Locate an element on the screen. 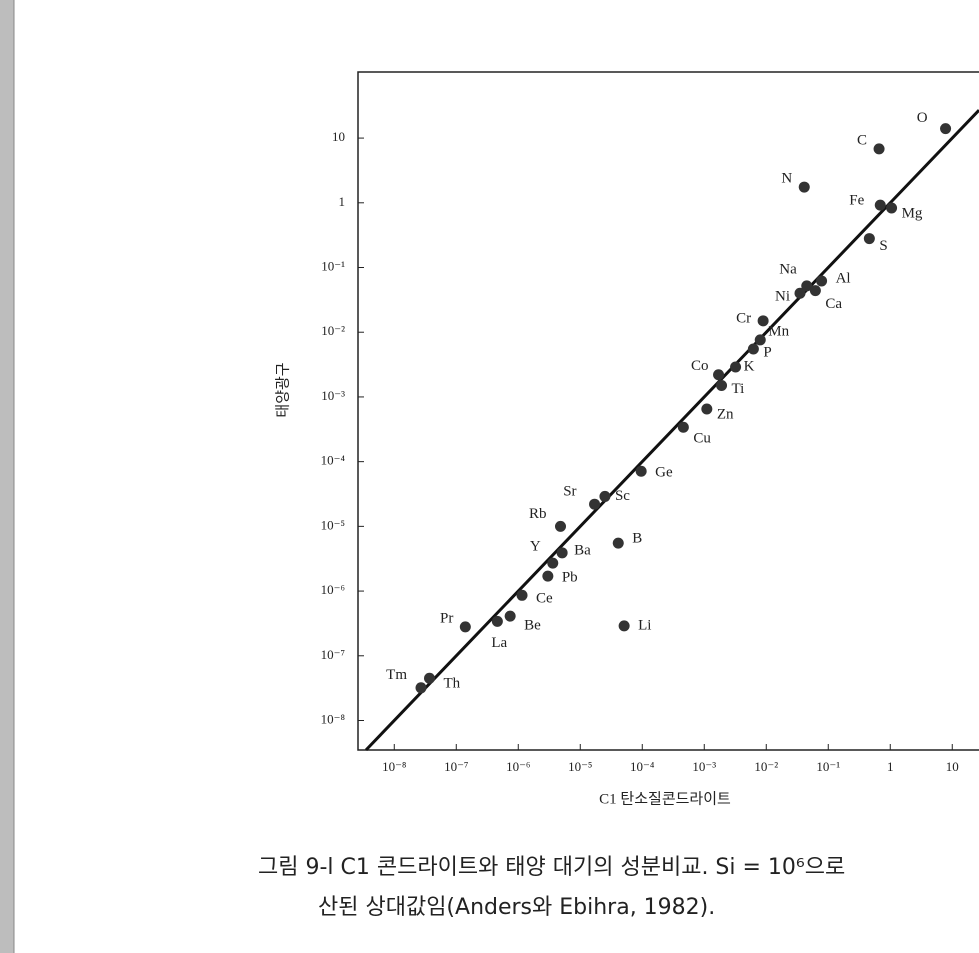  x-tick-label: 10⁻² is located at coordinates (766, 766).